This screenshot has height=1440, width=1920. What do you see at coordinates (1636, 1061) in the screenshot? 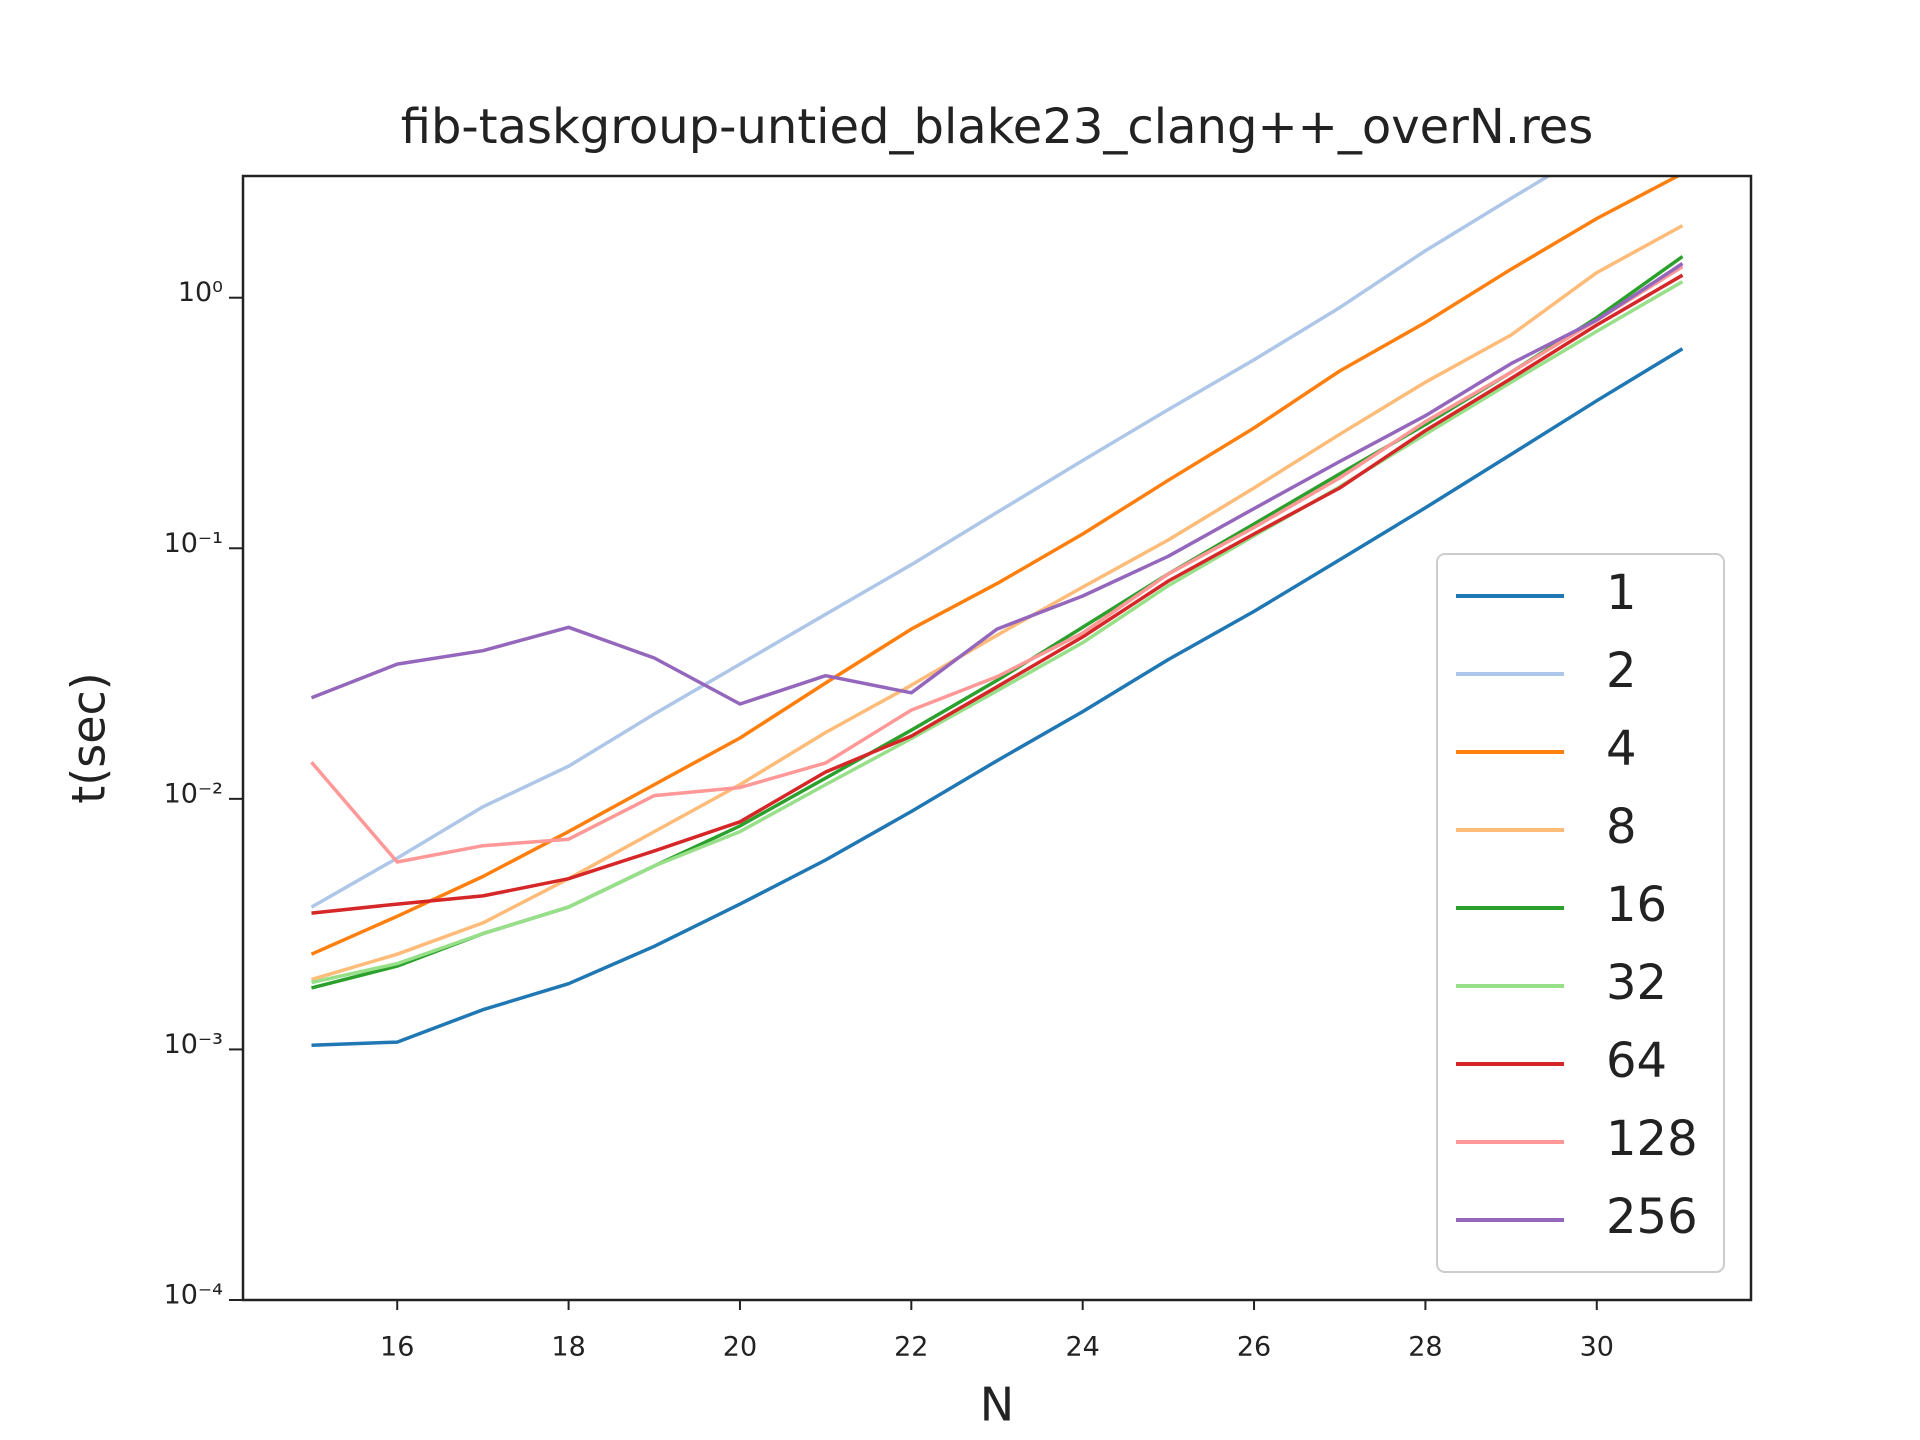
I see `legend-label: 64` at bounding box center [1636, 1061].